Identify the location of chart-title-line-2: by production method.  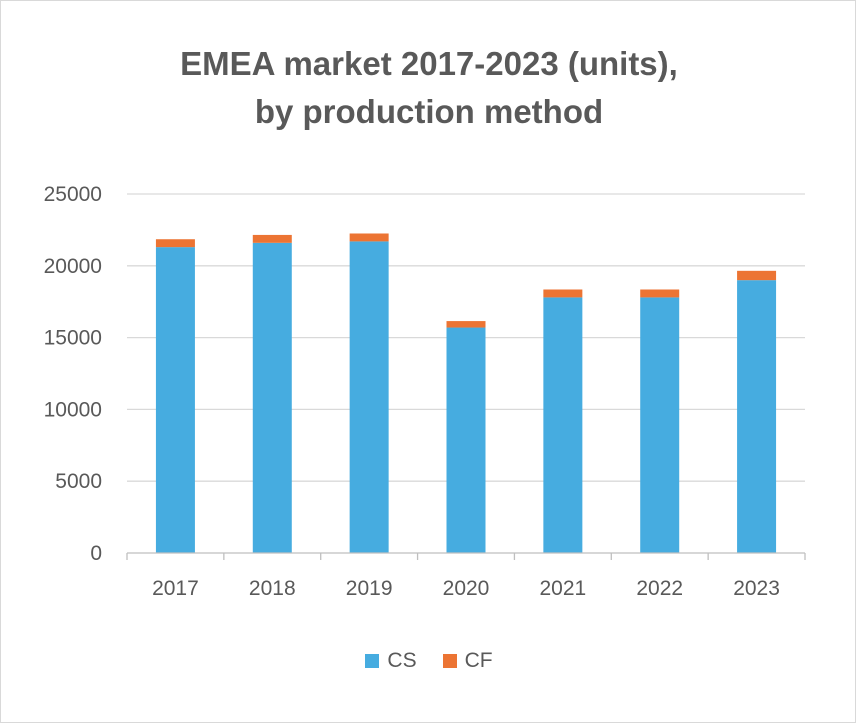
(429, 111).